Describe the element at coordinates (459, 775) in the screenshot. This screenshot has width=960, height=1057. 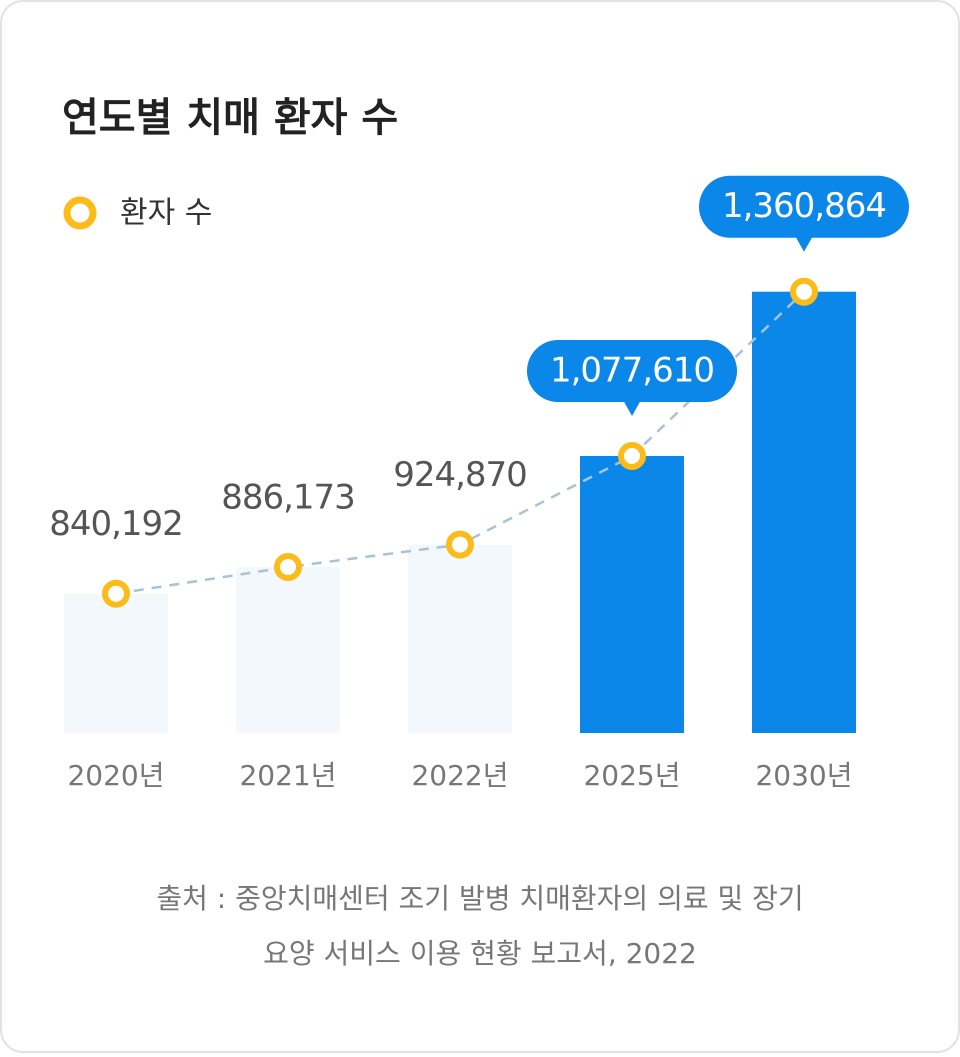
I see `x-tick-label: 2022년` at that location.